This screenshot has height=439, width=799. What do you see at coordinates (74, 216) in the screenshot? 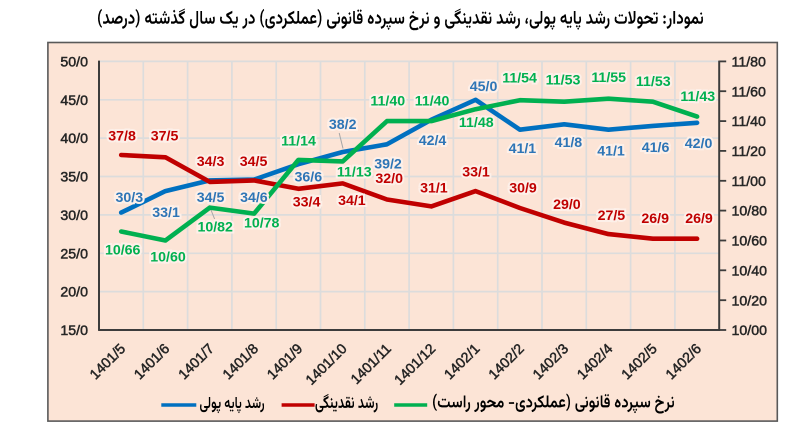
I see `svg-text: 30/0` at bounding box center [74, 216].